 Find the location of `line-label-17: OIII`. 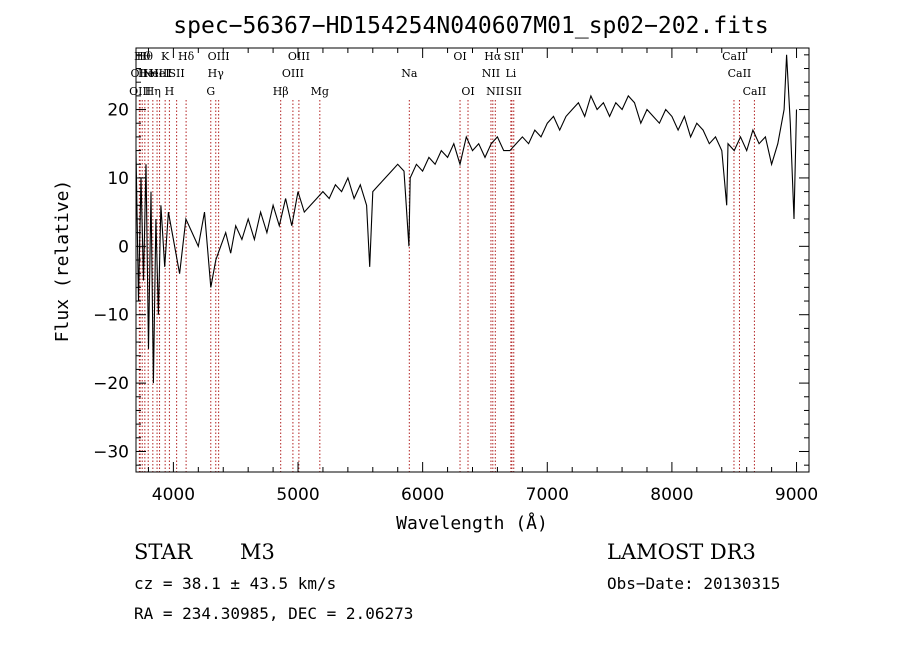

line-label-17: OIII is located at coordinates (299, 56).